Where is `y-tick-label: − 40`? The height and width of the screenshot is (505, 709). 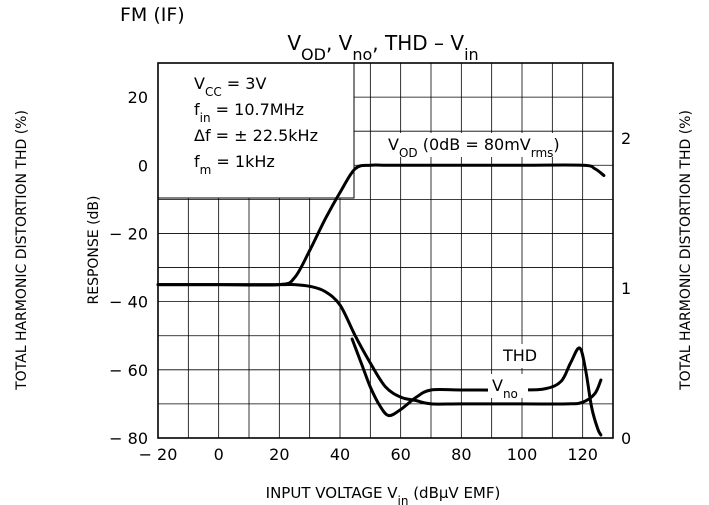 y-tick-label: − 40 is located at coordinates (128, 302).